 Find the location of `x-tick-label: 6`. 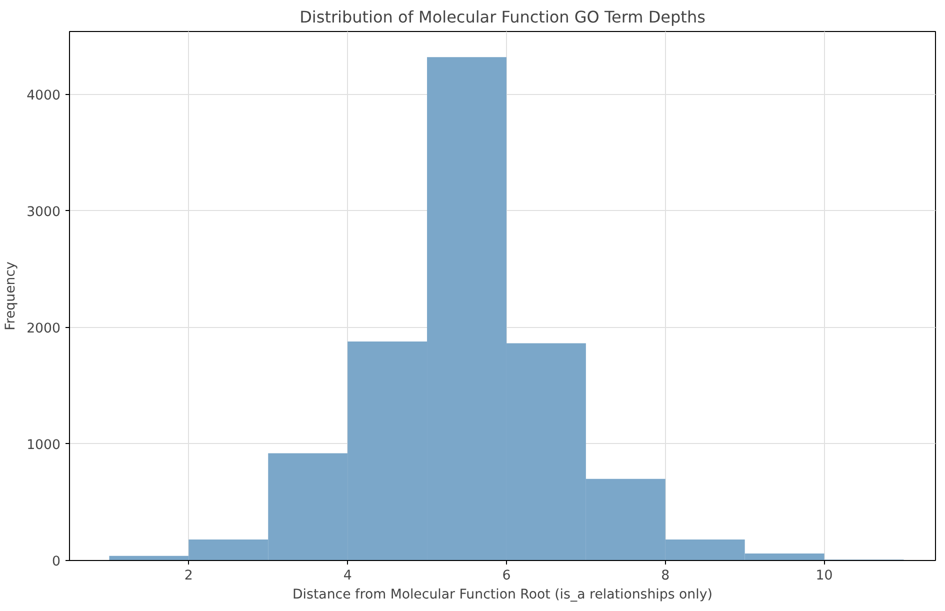

x-tick-label: 6 is located at coordinates (506, 576).